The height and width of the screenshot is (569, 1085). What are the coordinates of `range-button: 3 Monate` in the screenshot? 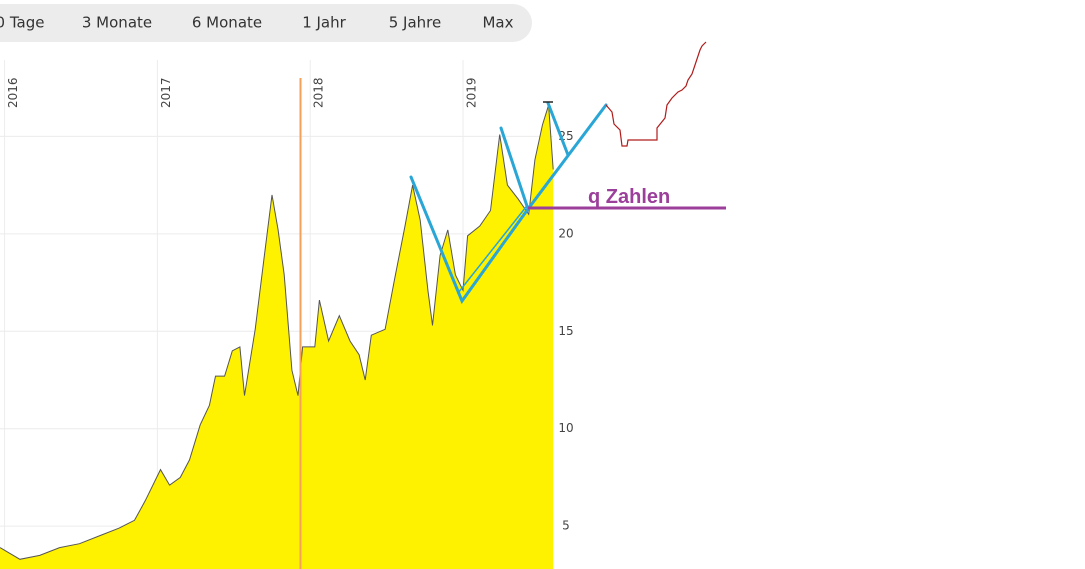 It's located at (117, 23).